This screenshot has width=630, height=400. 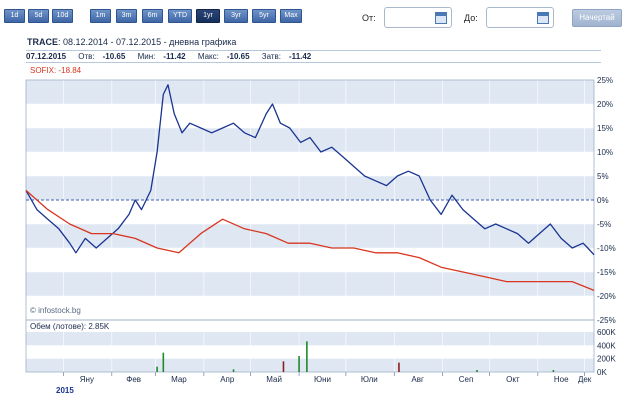 What do you see at coordinates (14, 16) in the screenshot?
I see `range-1d-button: 1d` at bounding box center [14, 16].